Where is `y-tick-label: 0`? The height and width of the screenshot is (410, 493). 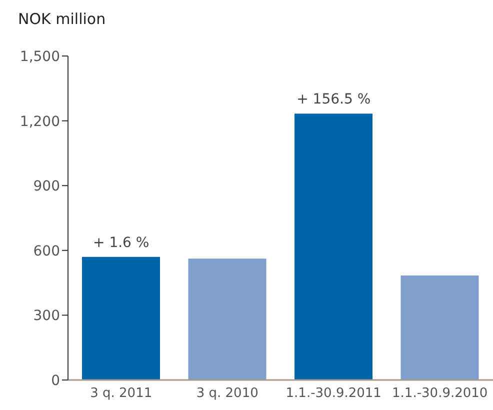
y-tick-label: 0 is located at coordinates (55, 380).